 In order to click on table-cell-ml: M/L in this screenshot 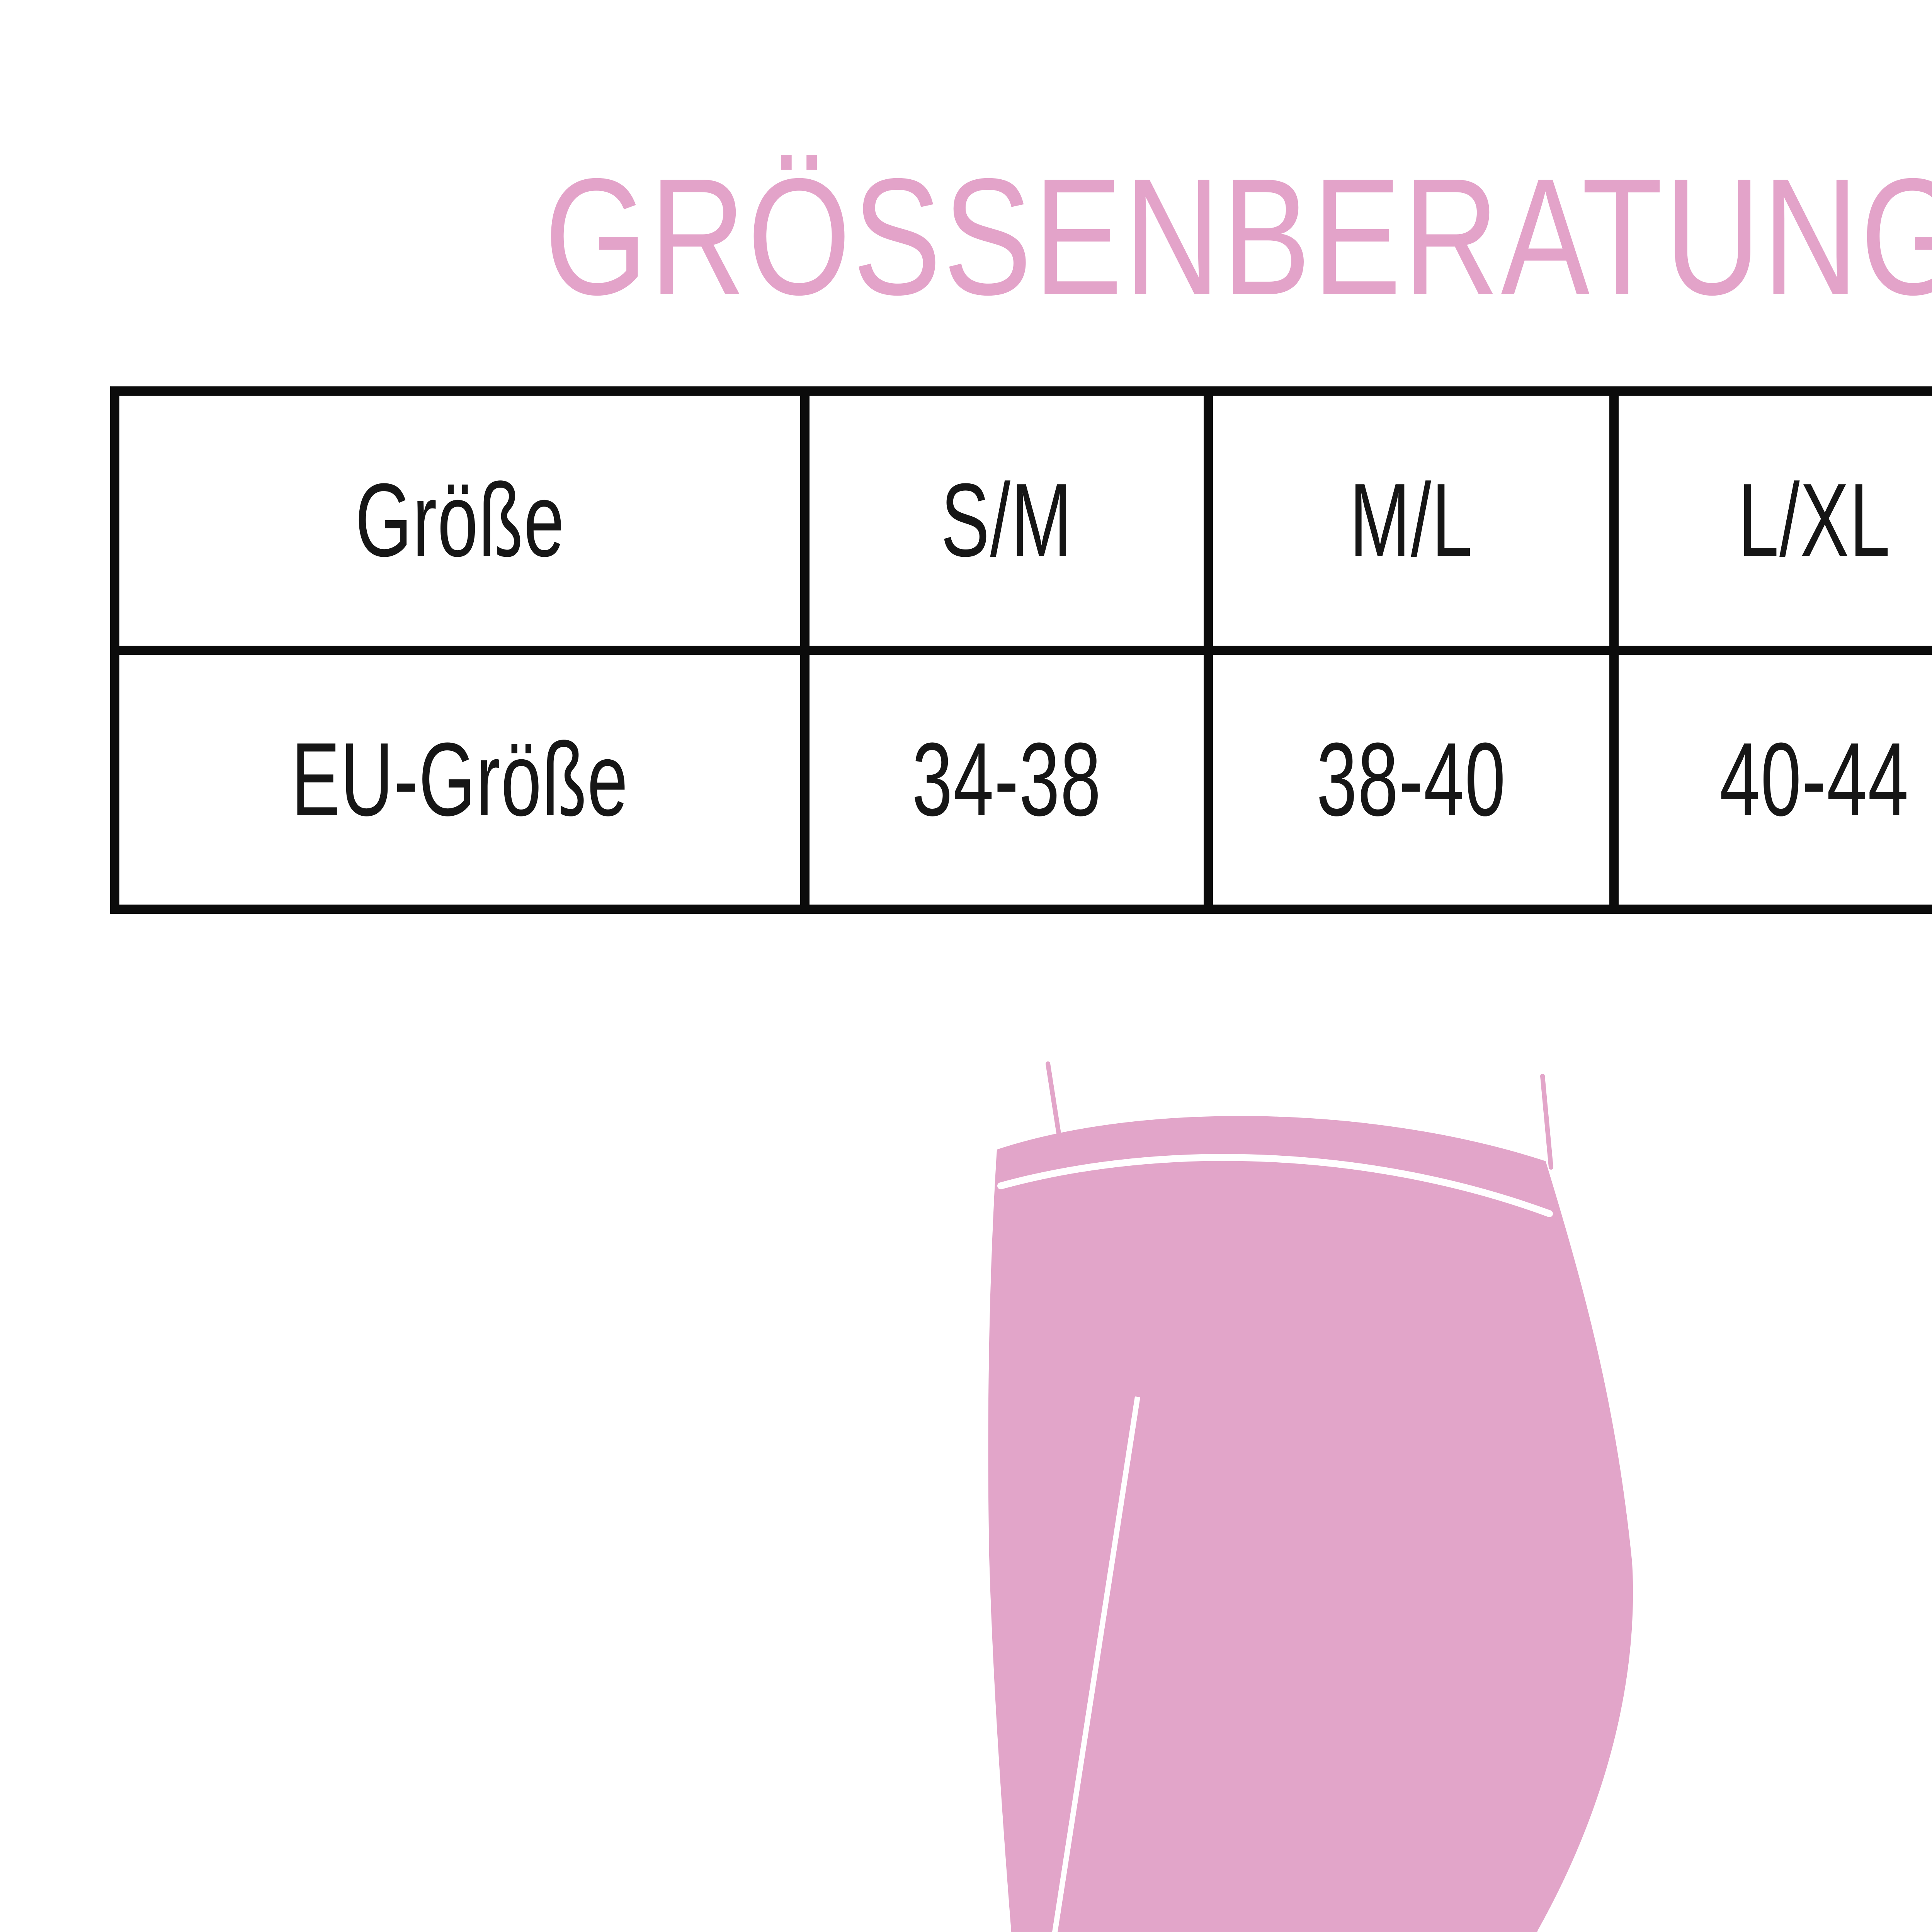, I will do `click(1412, 521)`.